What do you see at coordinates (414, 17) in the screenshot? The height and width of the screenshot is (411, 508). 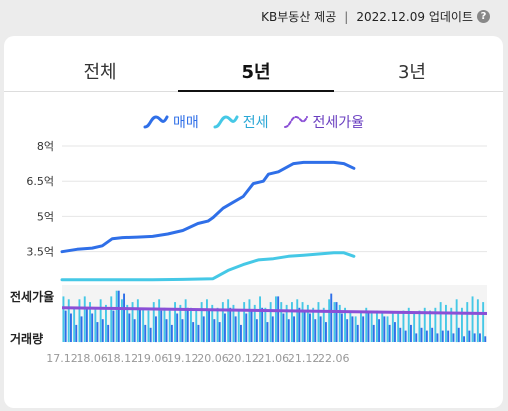 I see `updated-date: 2022.12.09 업데이트` at bounding box center [414, 17].